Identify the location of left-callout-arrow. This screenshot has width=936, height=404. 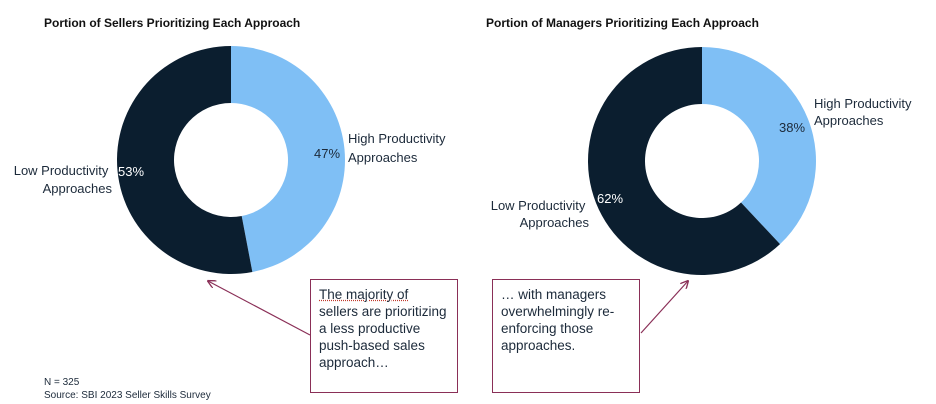
(259, 308).